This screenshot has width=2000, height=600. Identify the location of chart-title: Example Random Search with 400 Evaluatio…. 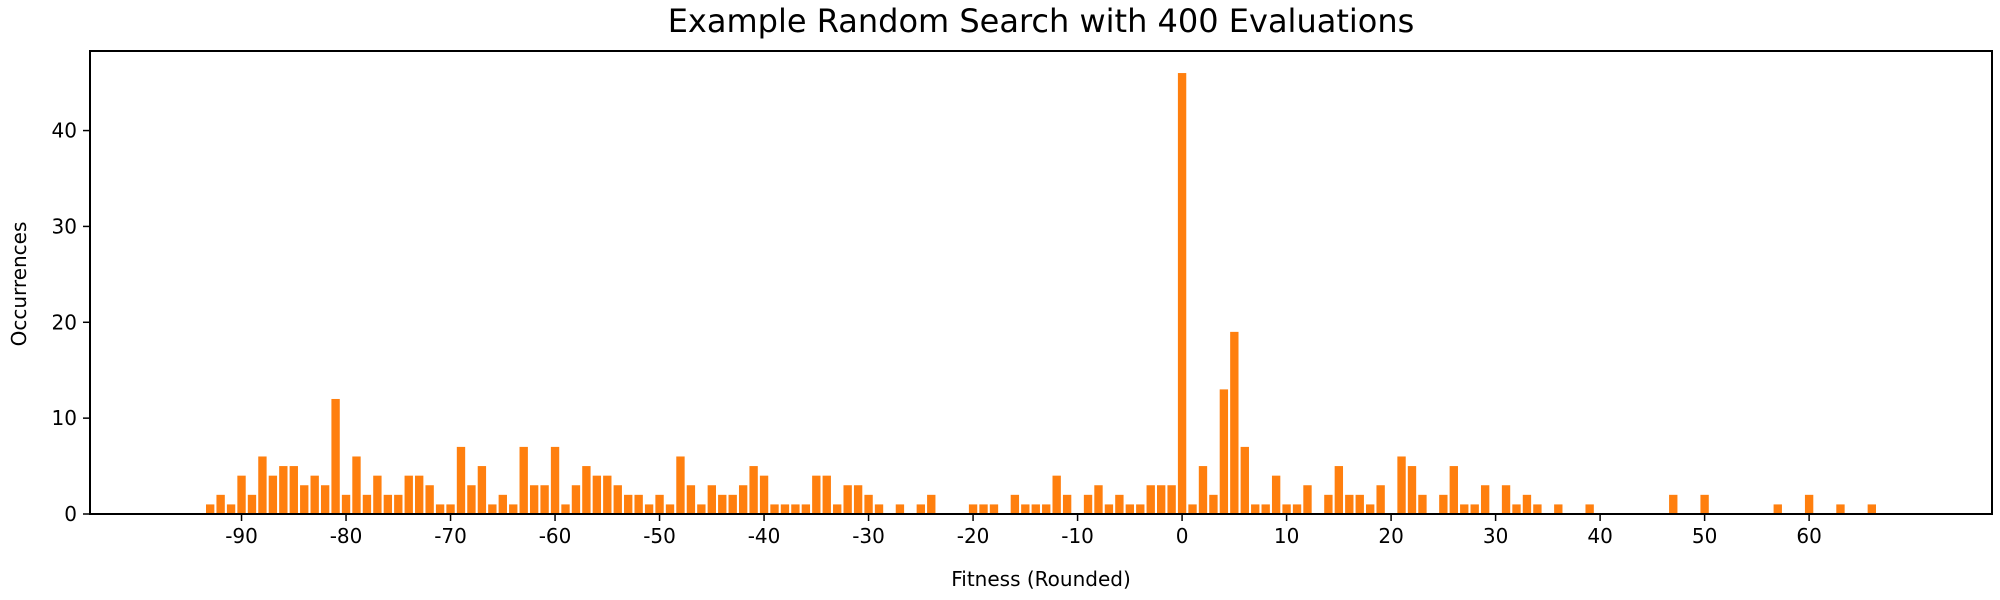
(1041, 21).